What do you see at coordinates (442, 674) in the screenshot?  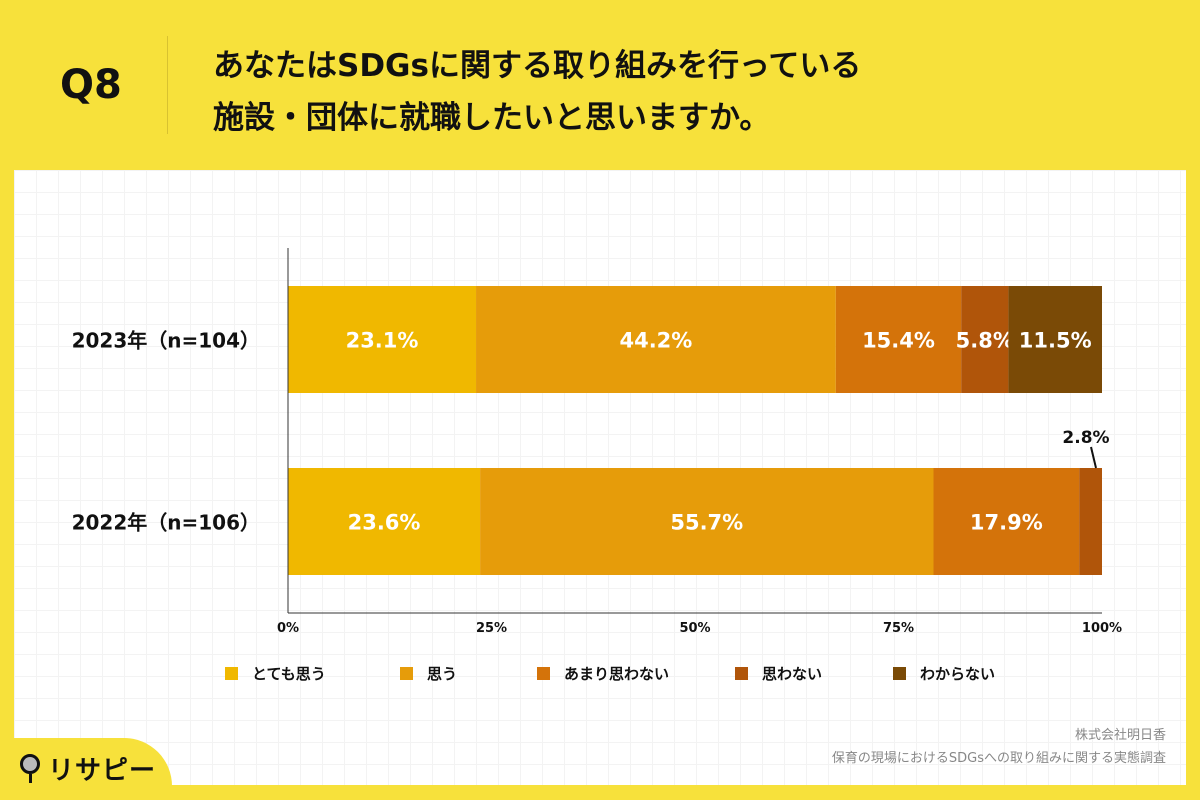 I see `legend-label: 思う` at bounding box center [442, 674].